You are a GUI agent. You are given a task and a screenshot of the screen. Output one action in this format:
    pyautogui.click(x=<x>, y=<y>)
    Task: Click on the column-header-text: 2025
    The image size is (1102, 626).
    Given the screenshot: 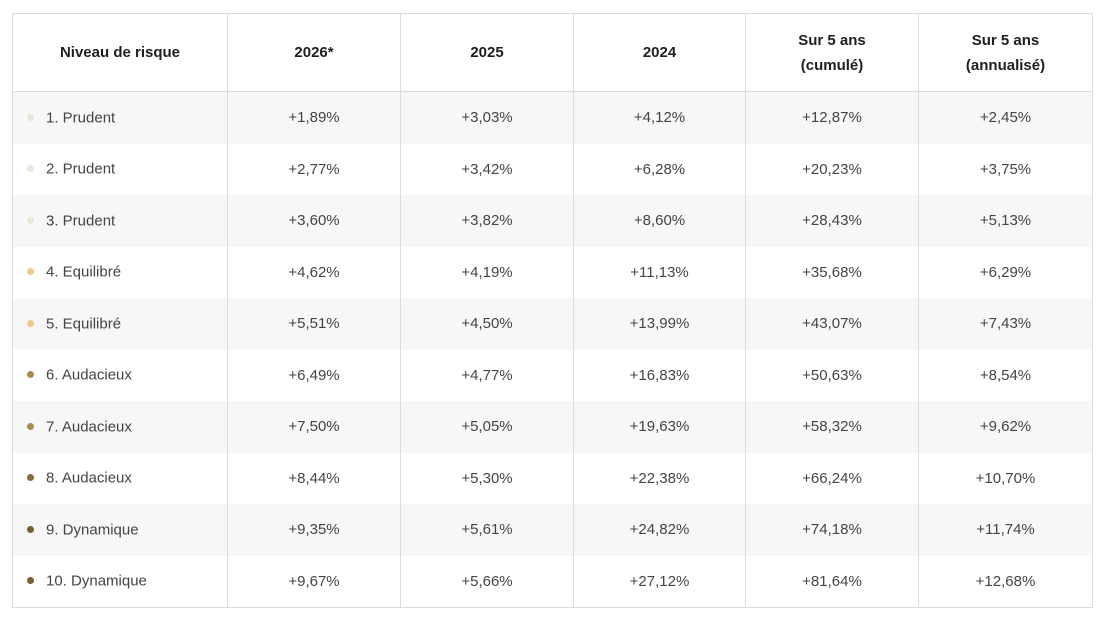 What is the action you would take?
    pyautogui.click(x=487, y=52)
    